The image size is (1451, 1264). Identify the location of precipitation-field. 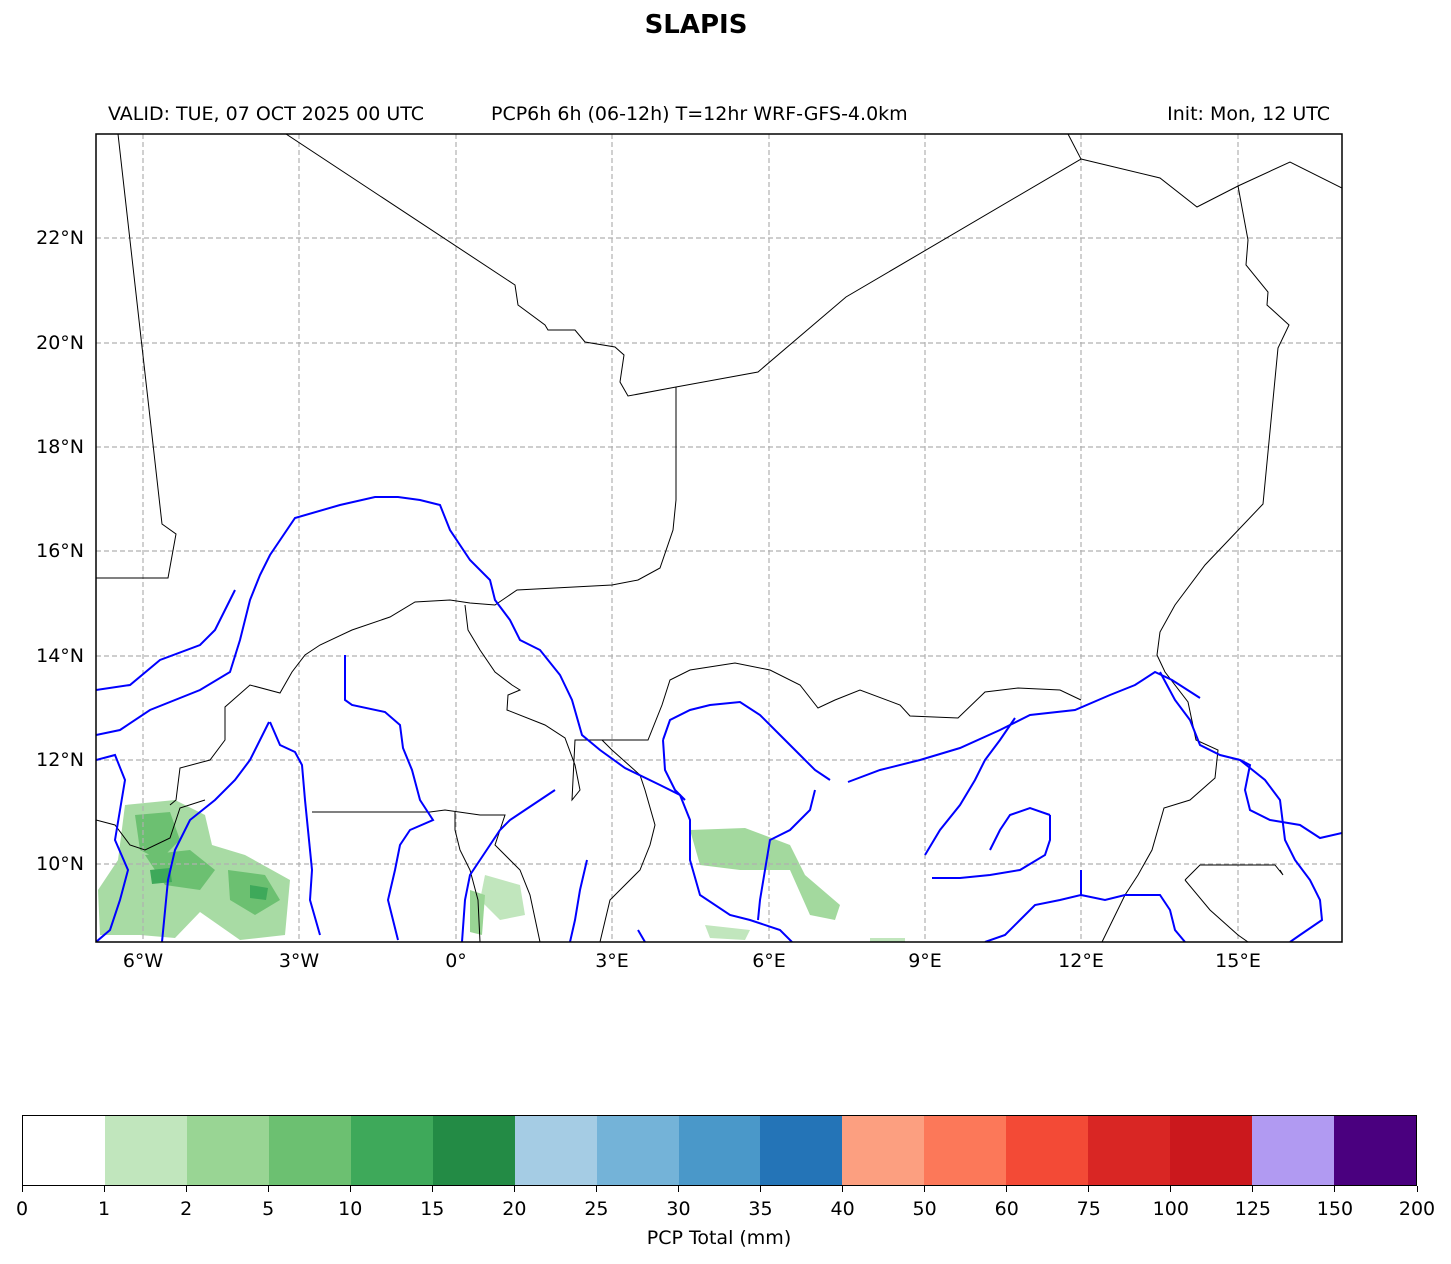
(501, 871).